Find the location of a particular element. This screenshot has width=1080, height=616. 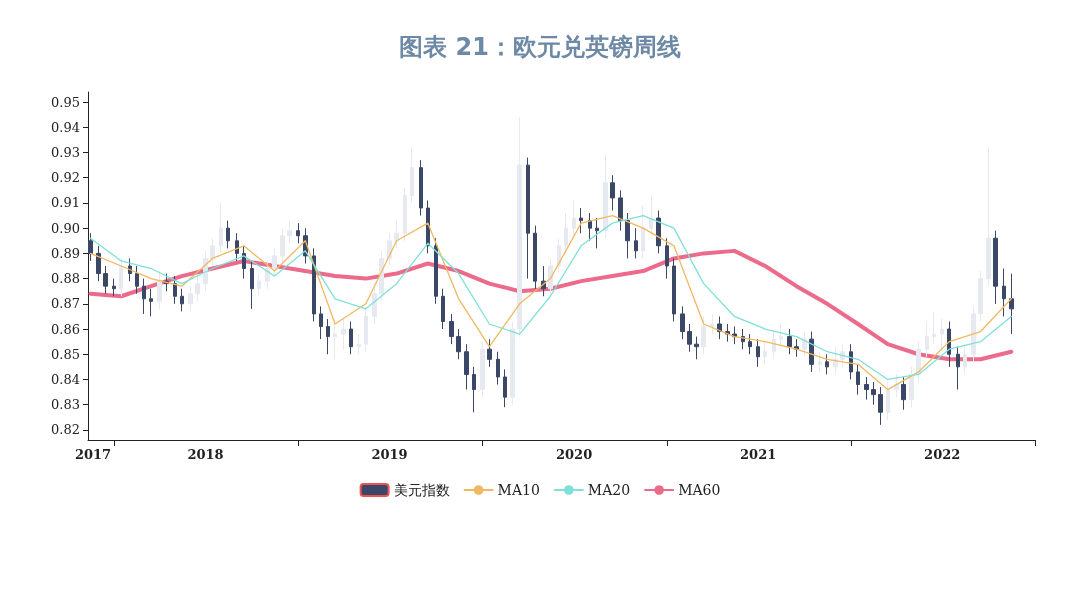

x-tick-label: 2021 is located at coordinates (758, 454).